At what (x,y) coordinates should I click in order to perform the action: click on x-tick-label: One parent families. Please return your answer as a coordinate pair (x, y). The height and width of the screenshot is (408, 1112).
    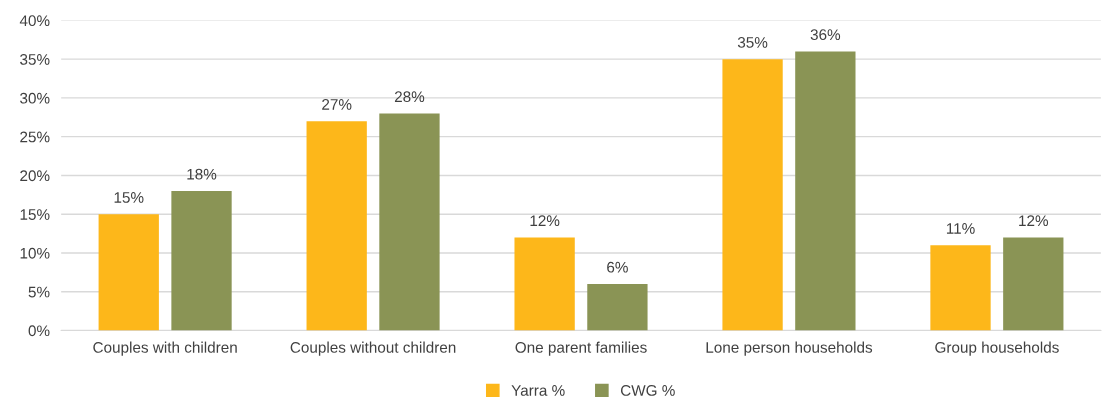
    Looking at the image, I should click on (581, 348).